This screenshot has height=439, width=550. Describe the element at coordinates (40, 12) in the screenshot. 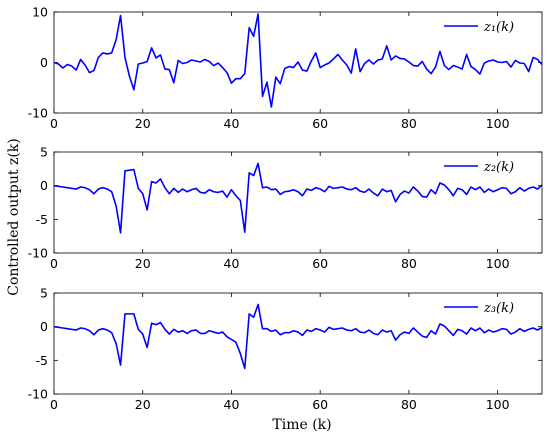

I see `y-tick-label: 10` at that location.